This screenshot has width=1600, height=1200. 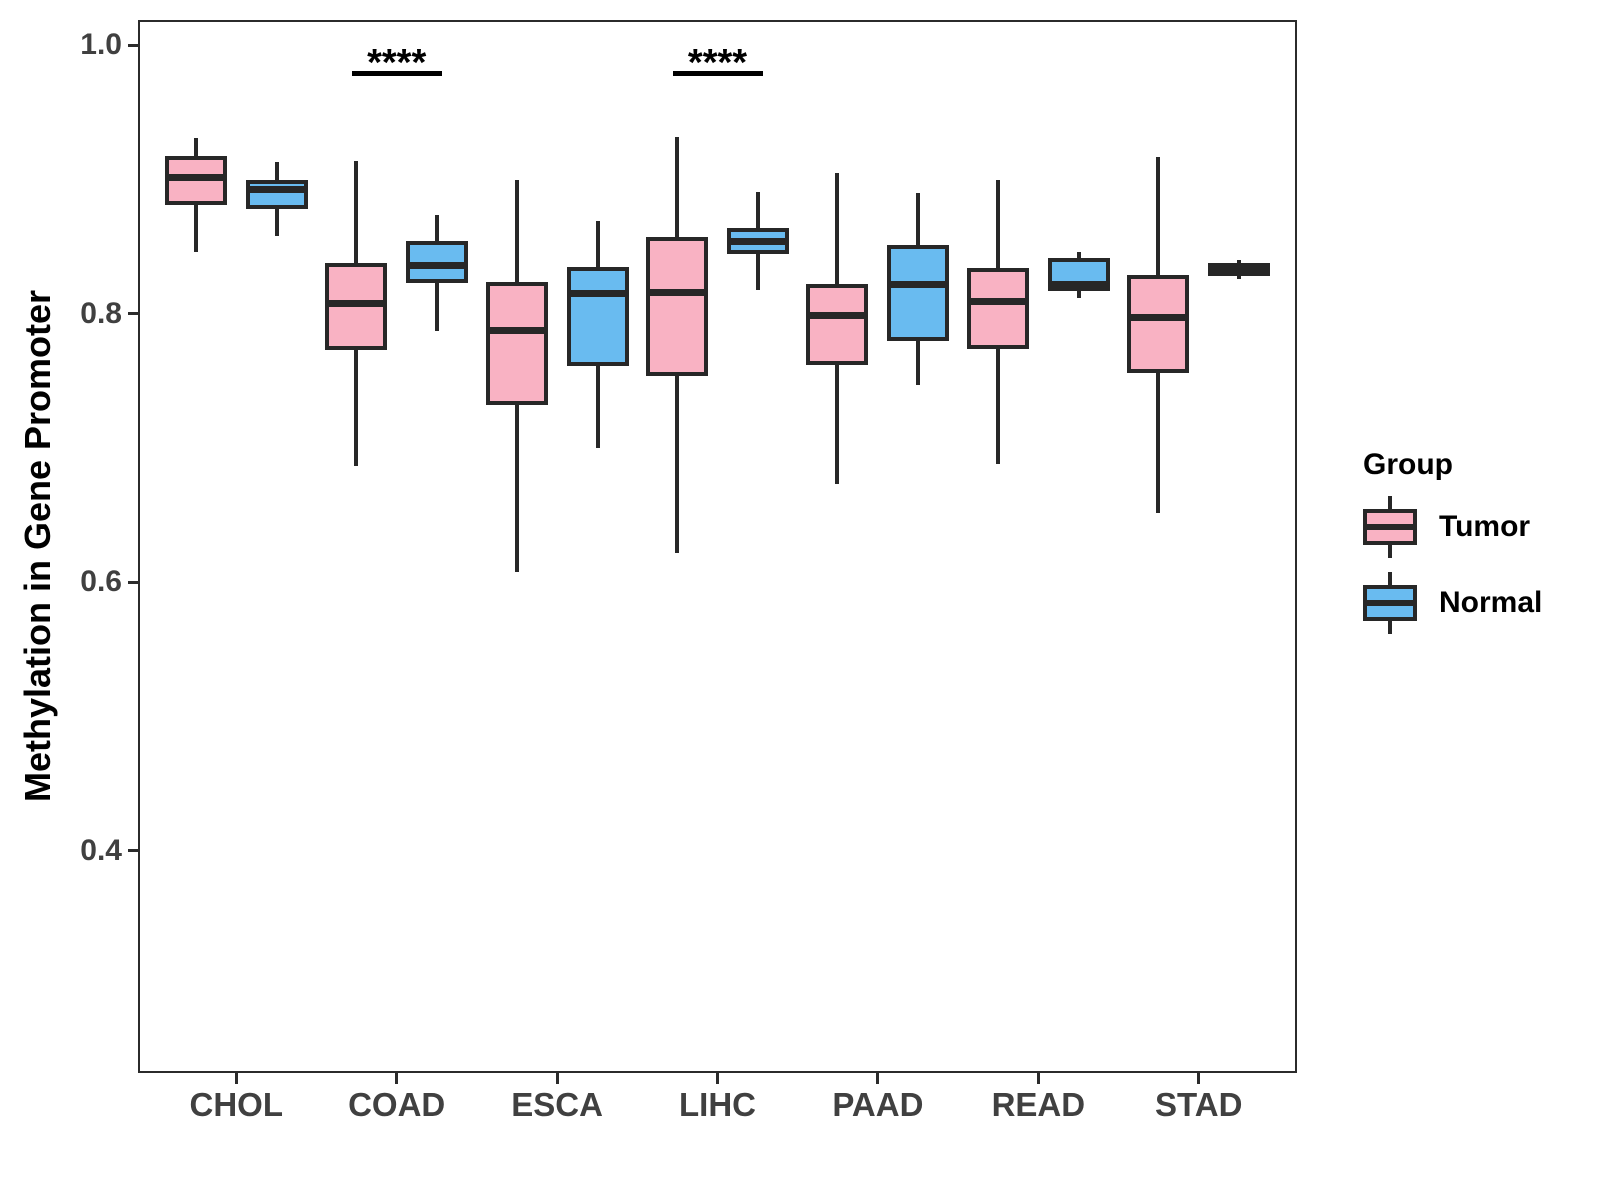 What do you see at coordinates (1408, 464) in the screenshot?
I see `legend-title: Group` at bounding box center [1408, 464].